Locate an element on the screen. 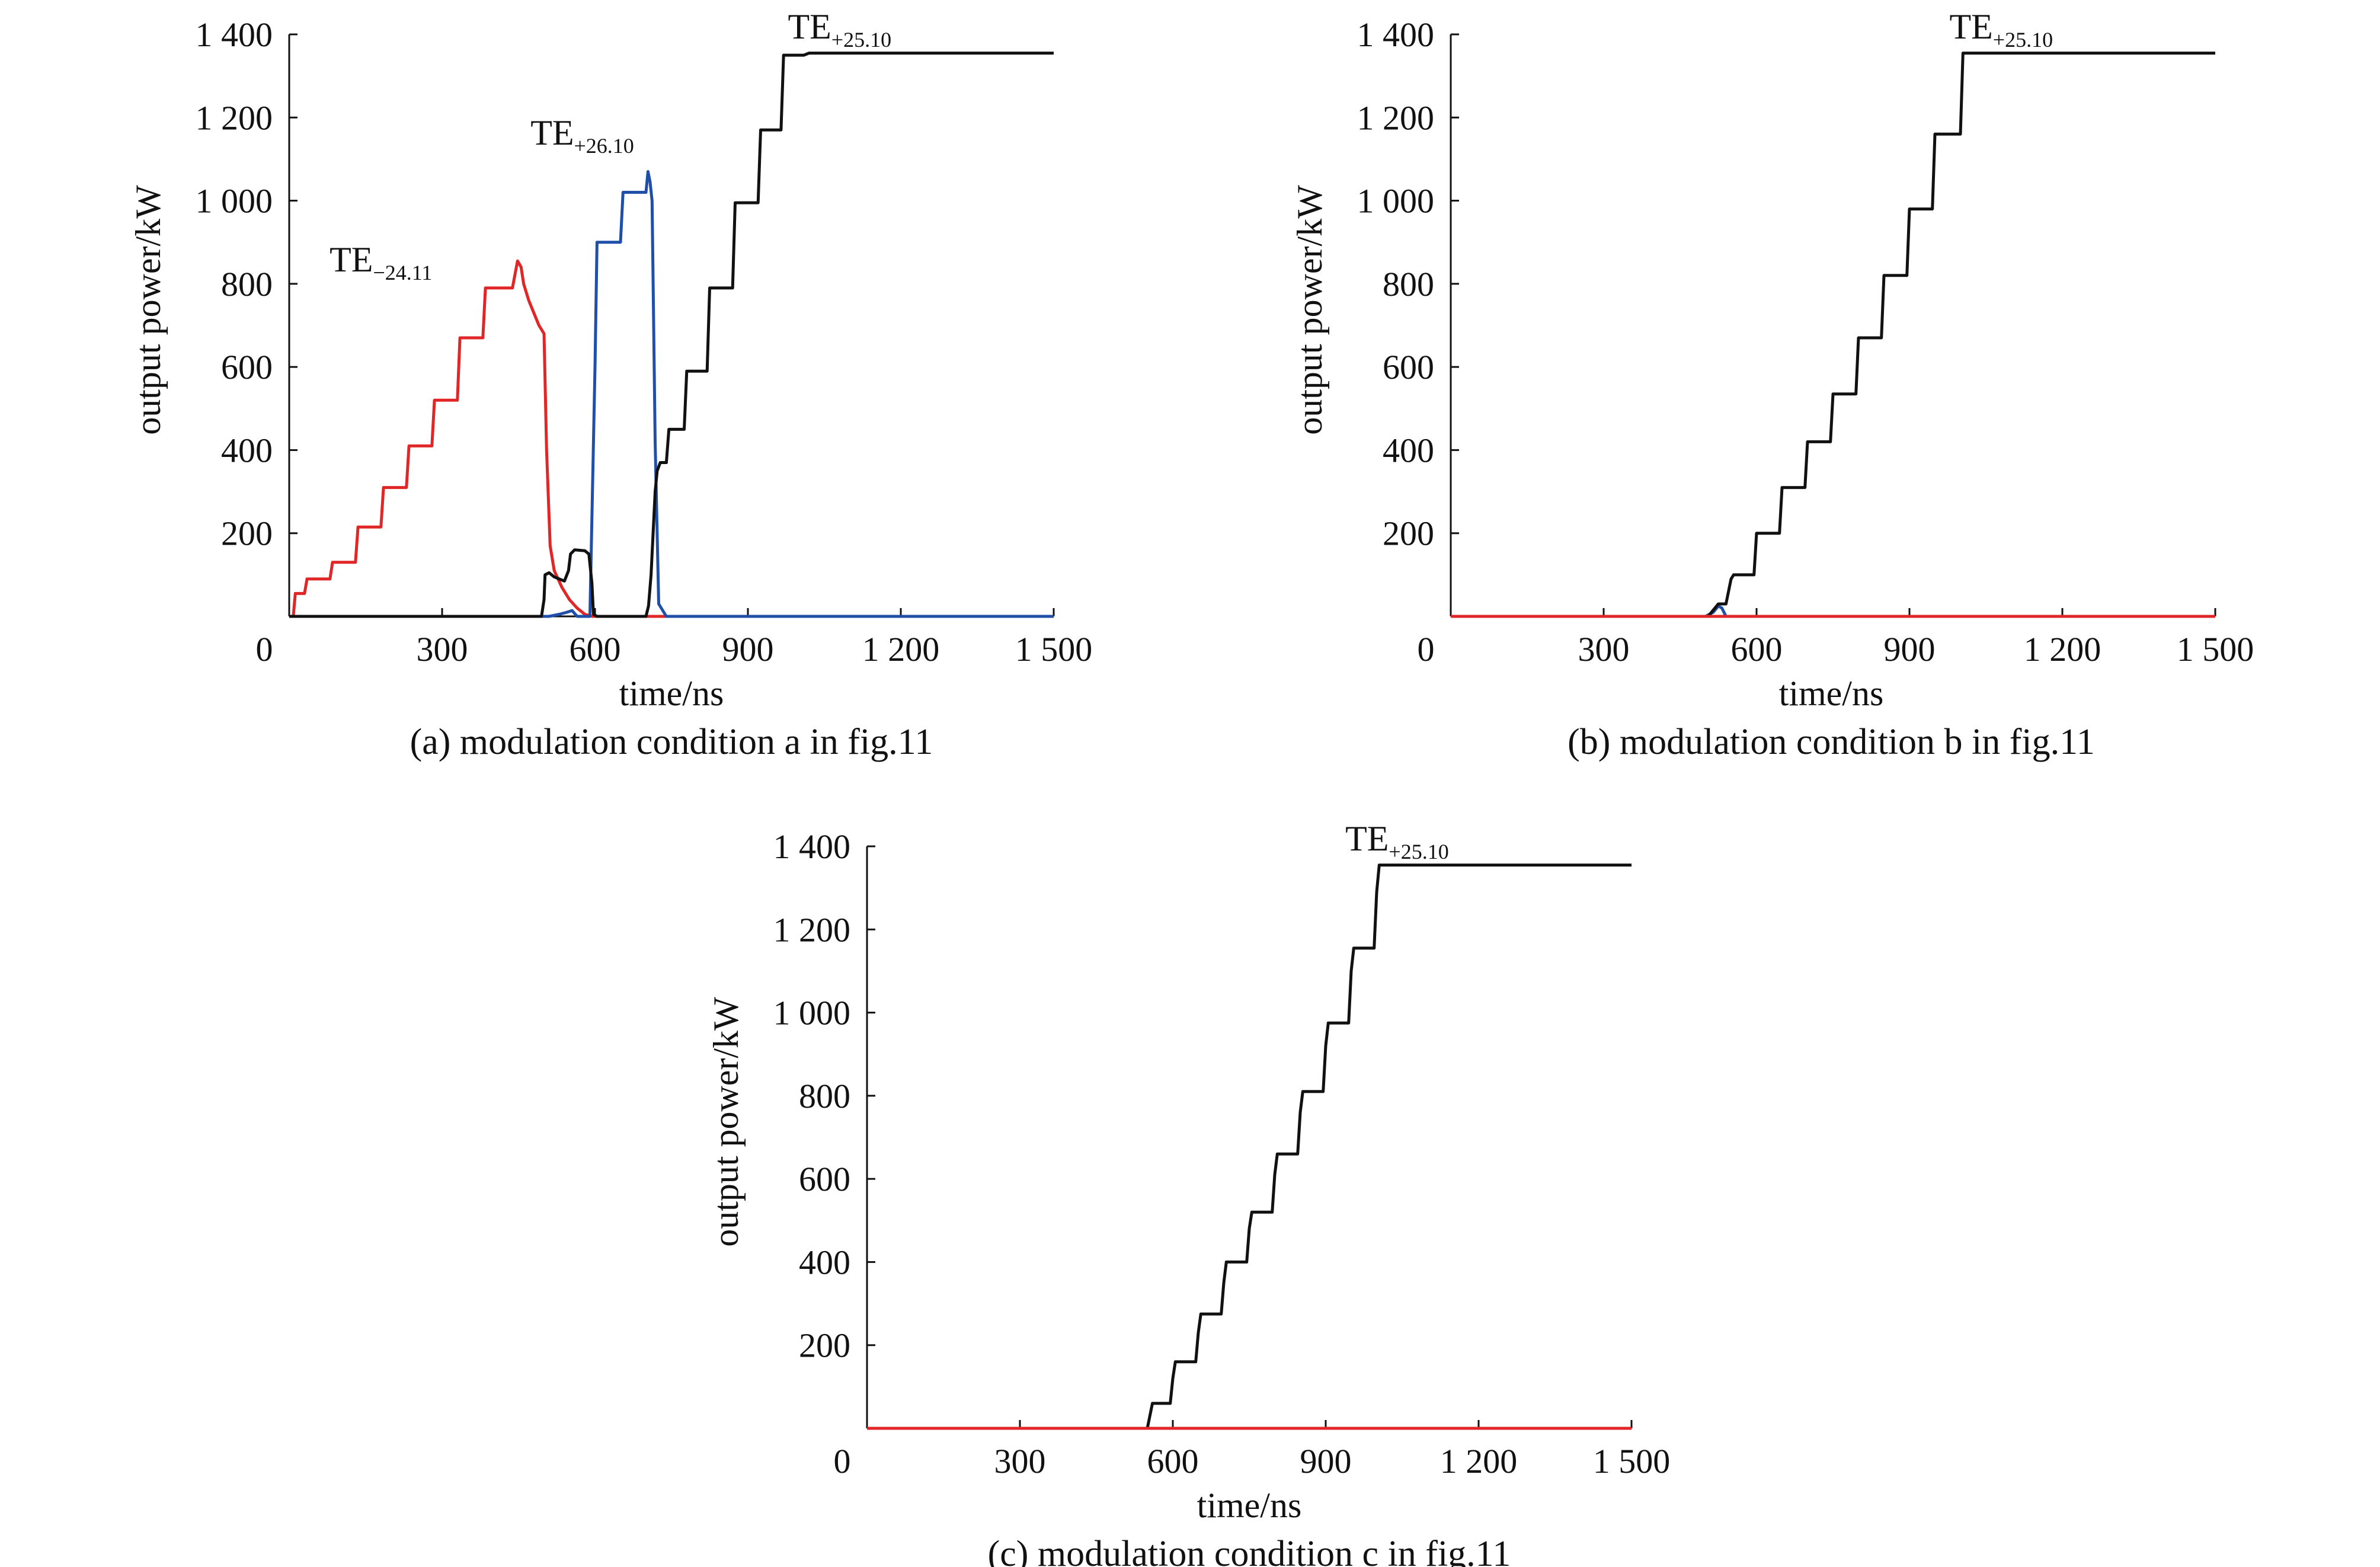  panel-caption: (c) modulation condition c in fig.11 is located at coordinates (1250, 1550).